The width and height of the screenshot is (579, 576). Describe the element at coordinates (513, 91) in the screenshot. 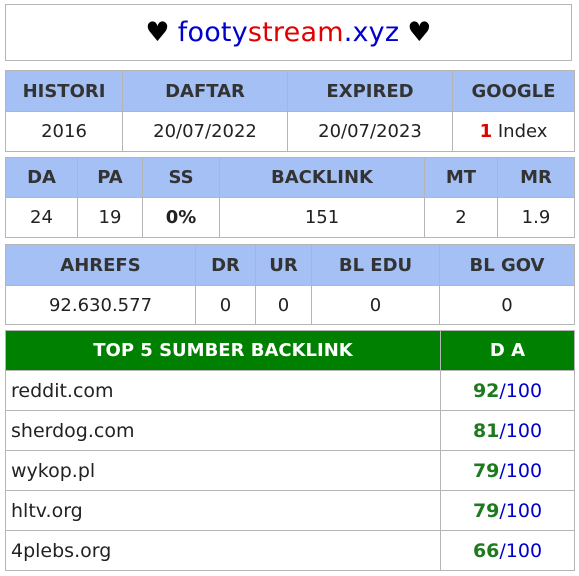

I see `header-google: GOOGLE` at that location.